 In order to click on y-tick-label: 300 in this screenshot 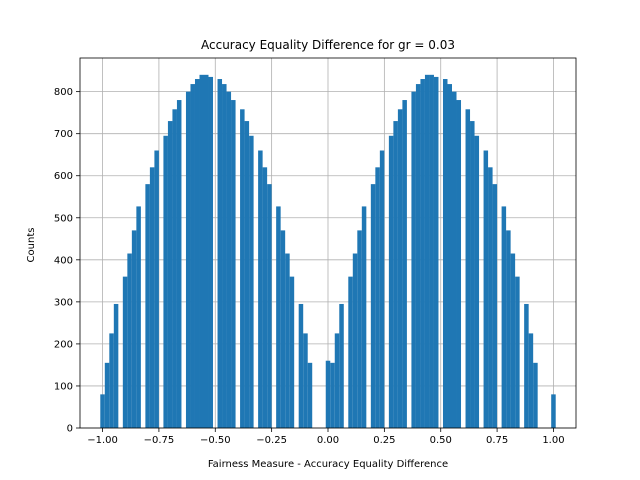, I will do `click(63, 302)`.